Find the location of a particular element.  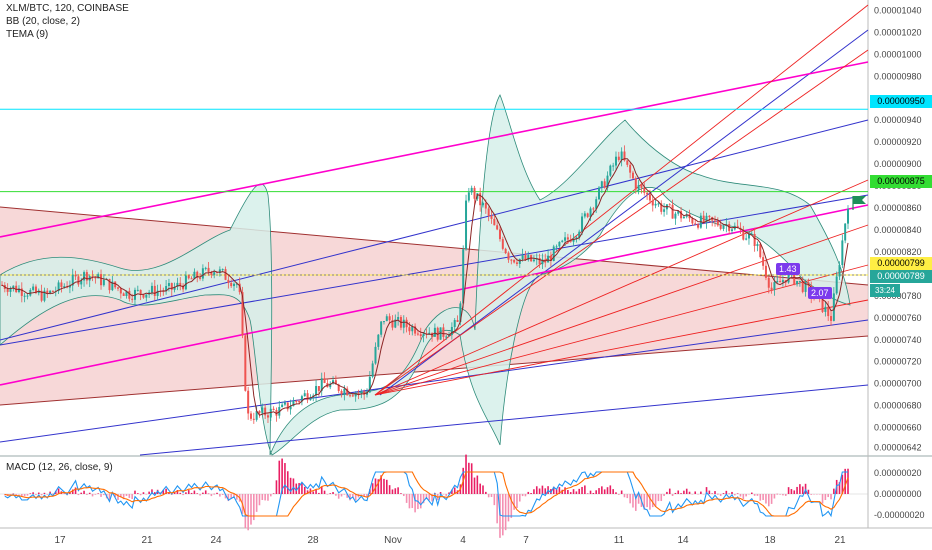

macd-pane is located at coordinates (434, 493).